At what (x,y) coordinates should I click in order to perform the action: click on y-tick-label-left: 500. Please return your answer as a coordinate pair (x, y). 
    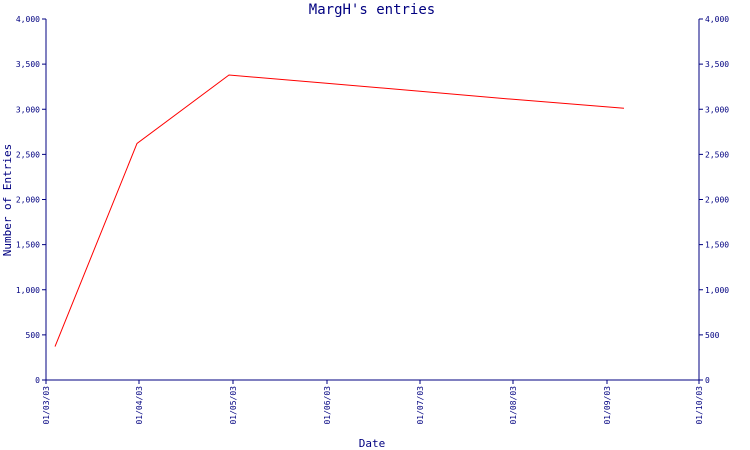
    Looking at the image, I should click on (33, 335).